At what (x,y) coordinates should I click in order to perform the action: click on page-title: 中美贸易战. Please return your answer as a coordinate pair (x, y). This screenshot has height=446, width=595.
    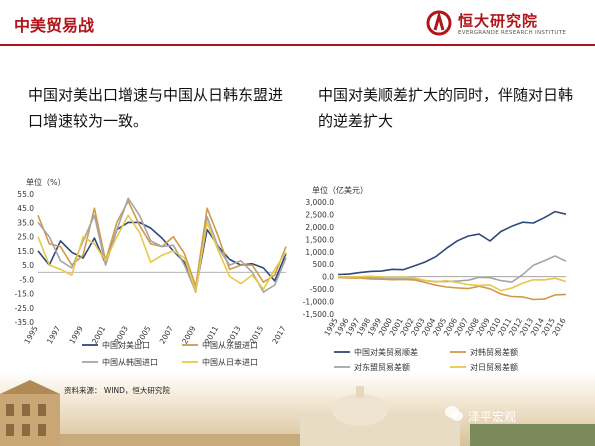
    Looking at the image, I should click on (54, 25).